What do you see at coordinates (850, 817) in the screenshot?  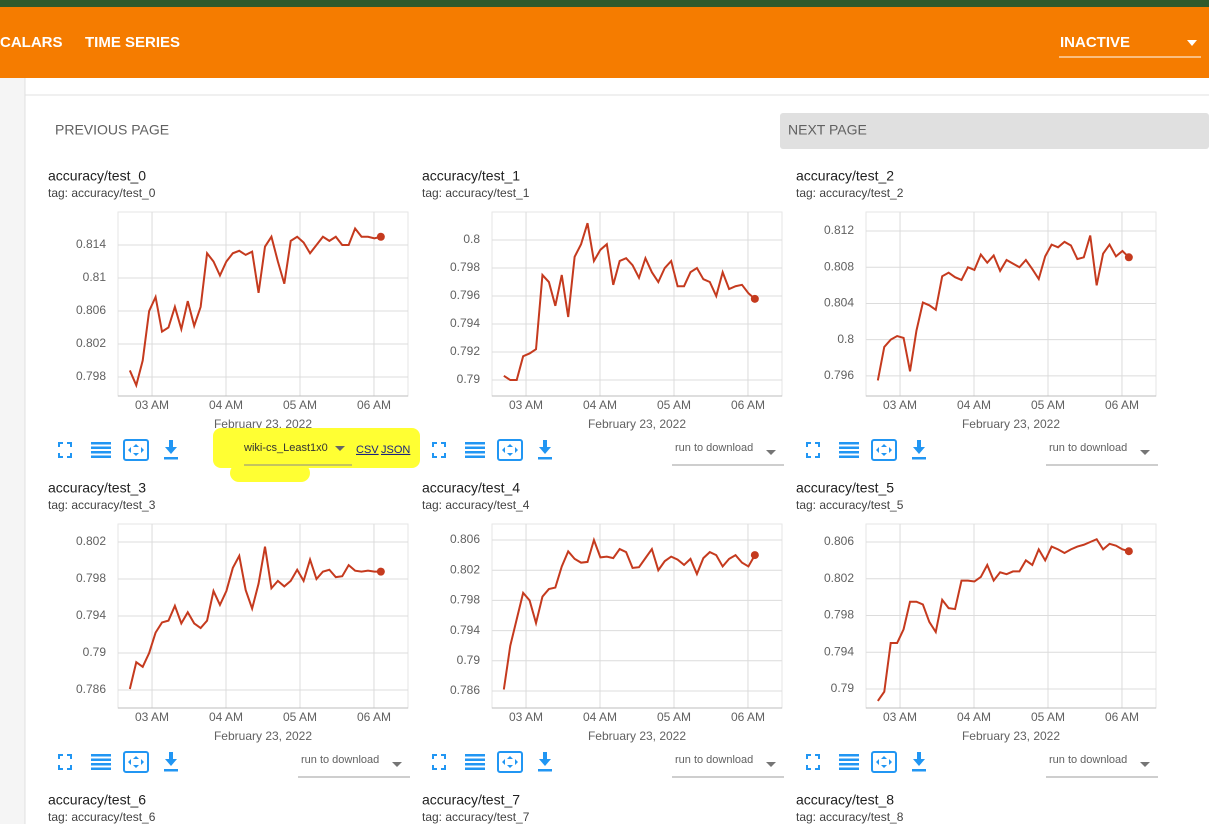 I see `card-tag: tag: accuracy/test_8` at bounding box center [850, 817].